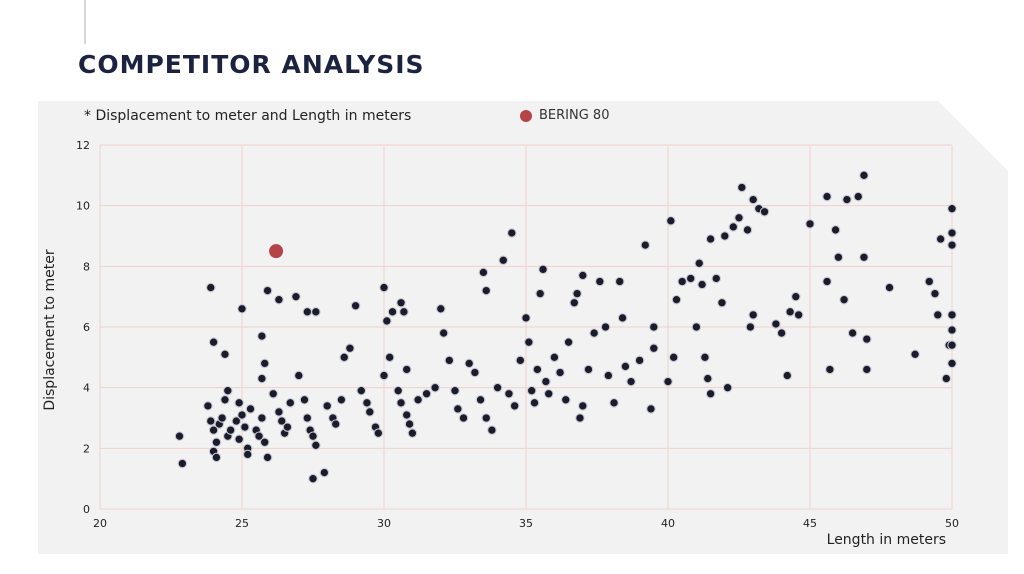  I want to click on x-tick-label: 45, so click(810, 523).